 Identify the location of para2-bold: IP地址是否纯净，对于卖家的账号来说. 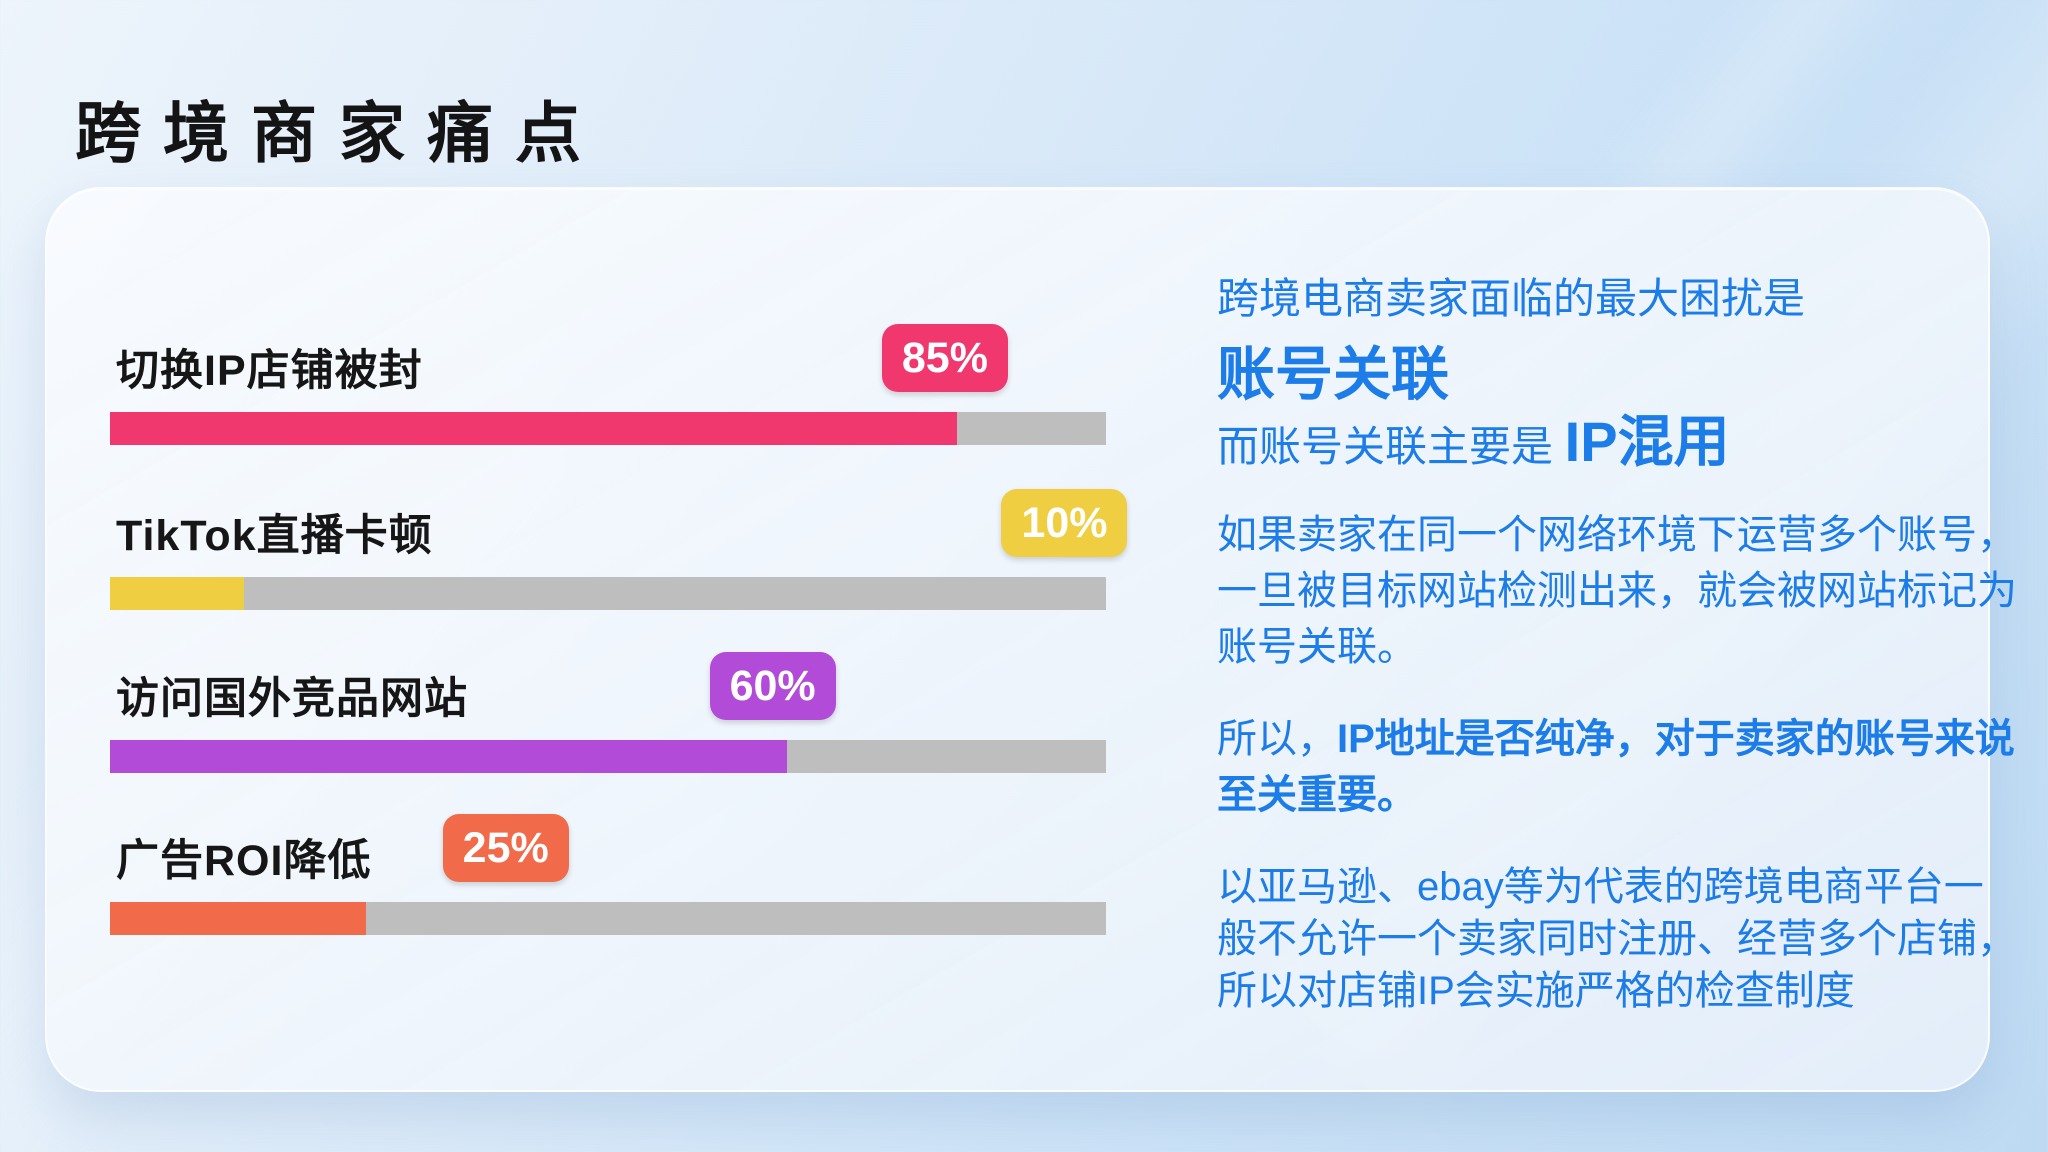
(1676, 739).